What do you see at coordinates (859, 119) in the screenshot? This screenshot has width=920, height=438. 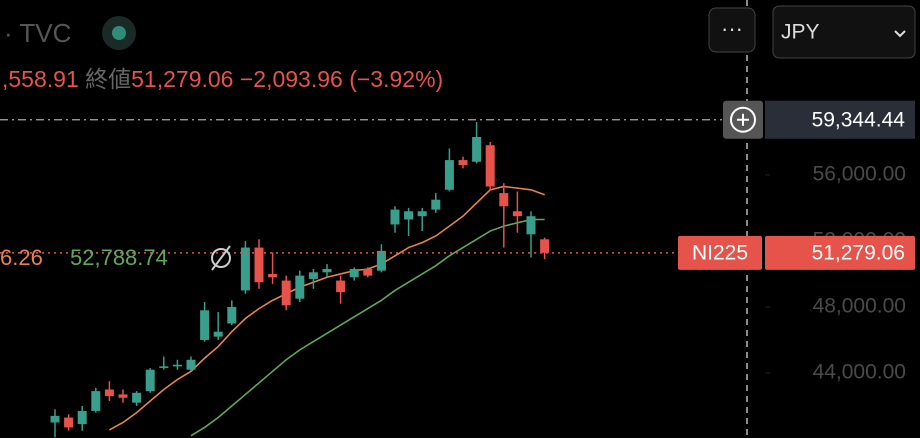 I see `crosshair-label: 59,344.44` at bounding box center [859, 119].